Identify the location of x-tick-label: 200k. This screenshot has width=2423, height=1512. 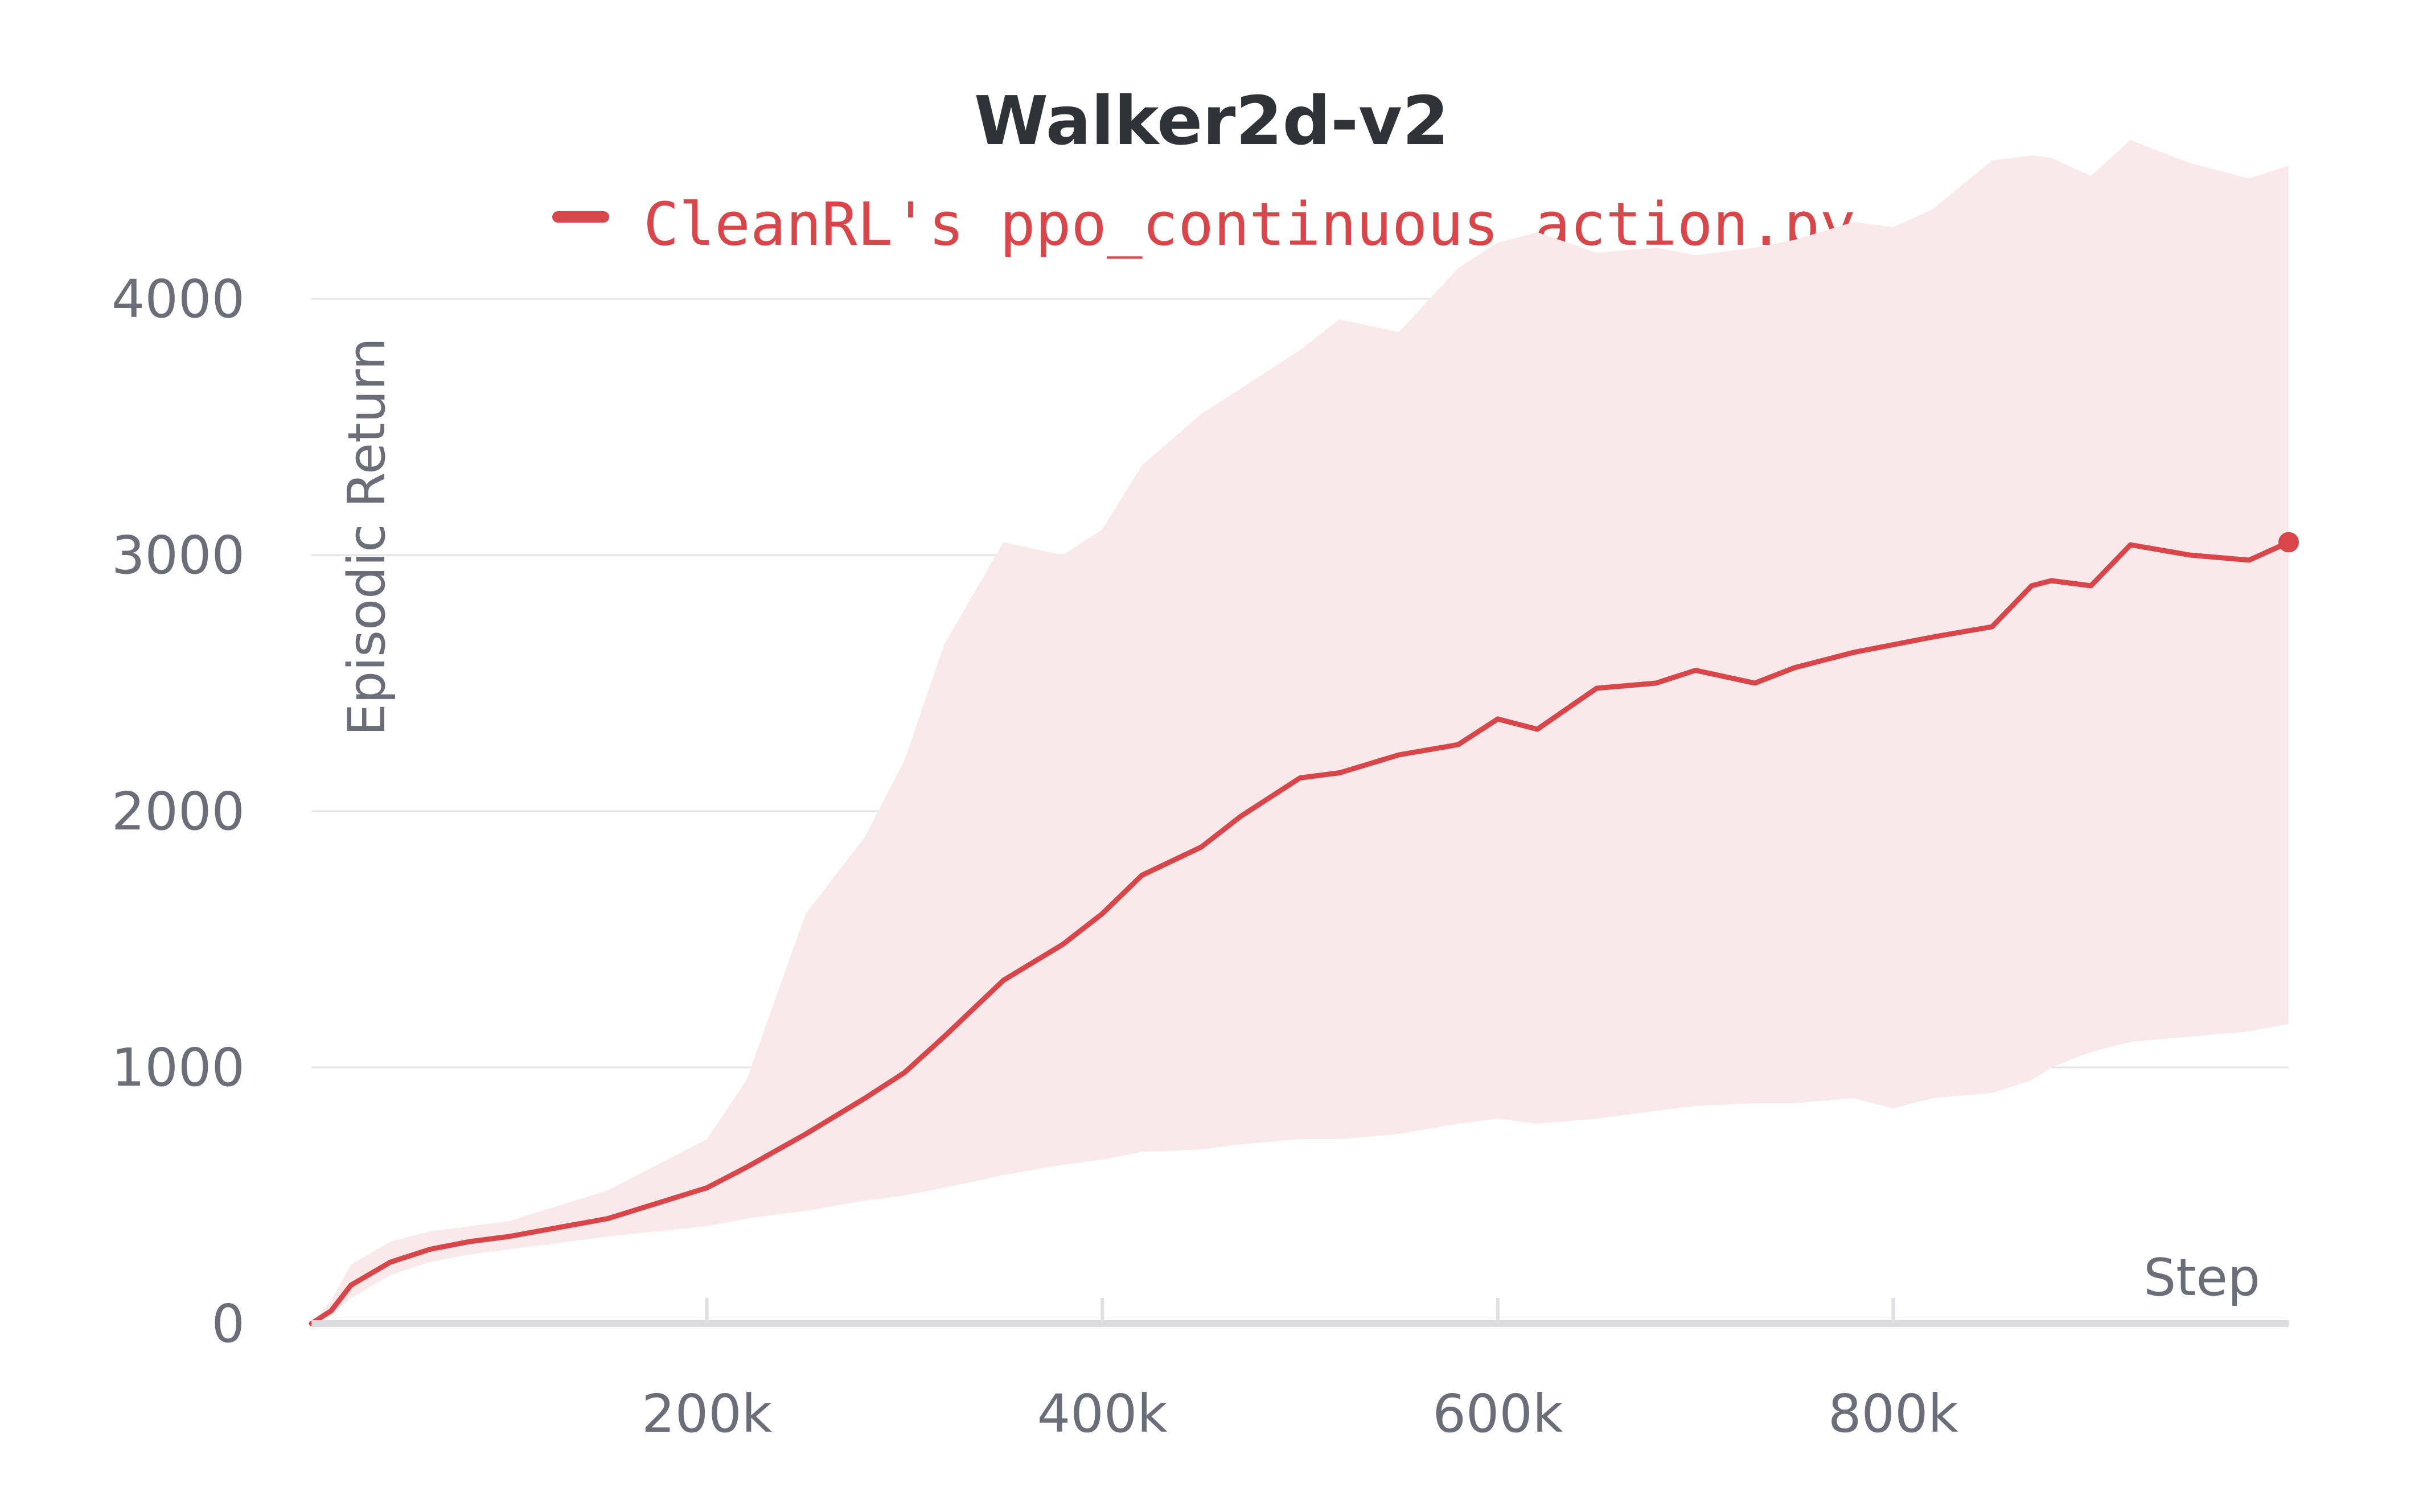
(707, 1413).